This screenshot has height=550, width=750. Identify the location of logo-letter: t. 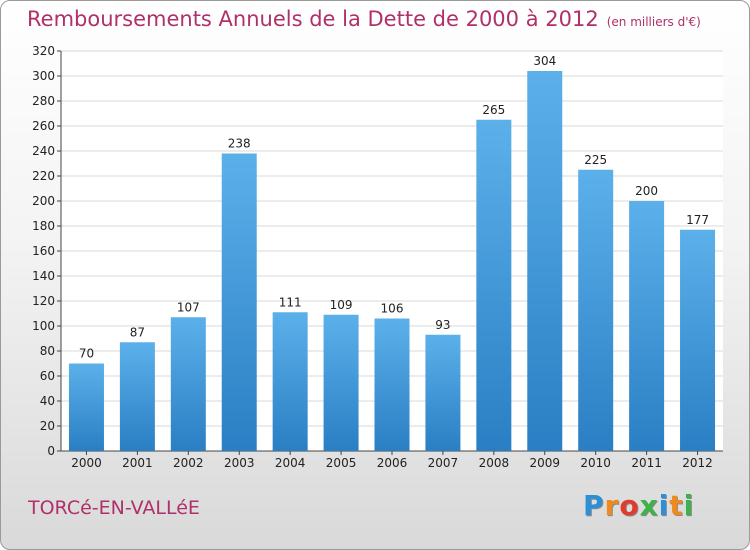
(676, 505).